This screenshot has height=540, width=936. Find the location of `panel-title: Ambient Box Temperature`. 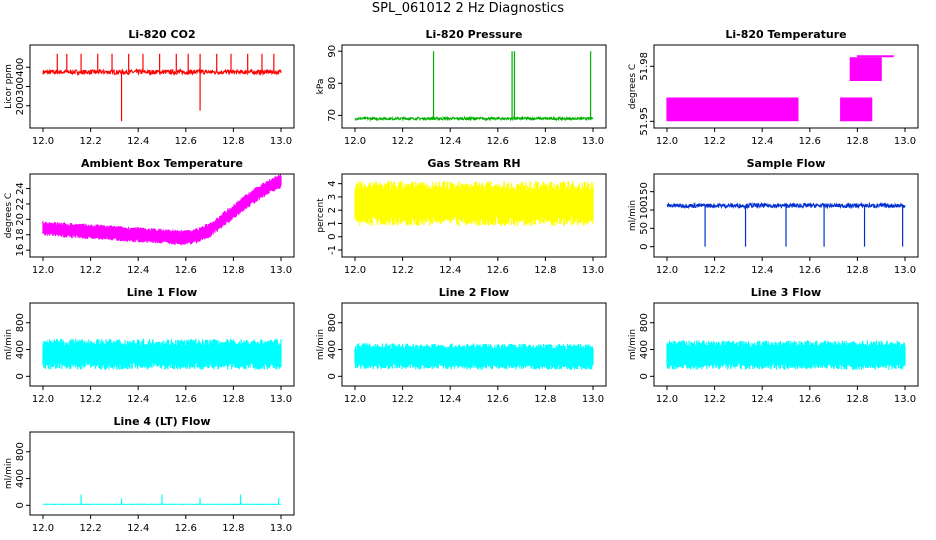

panel-title: Ambient Box Temperature is located at coordinates (162, 163).